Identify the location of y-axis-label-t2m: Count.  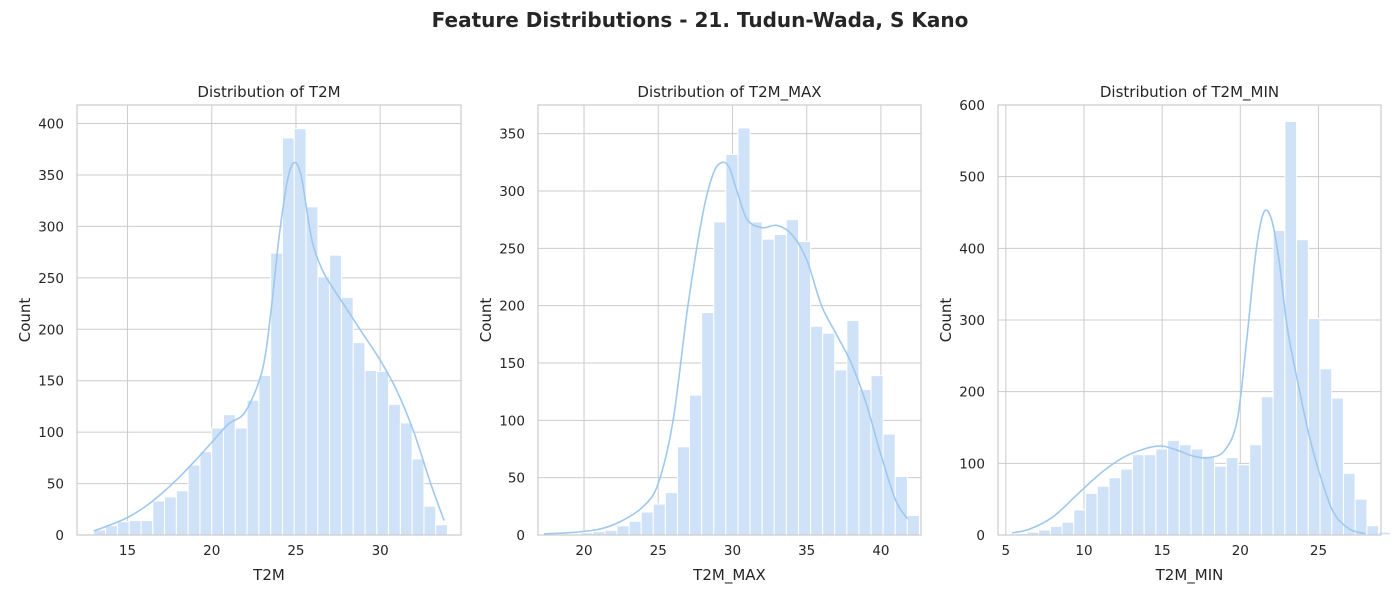
(25, 320).